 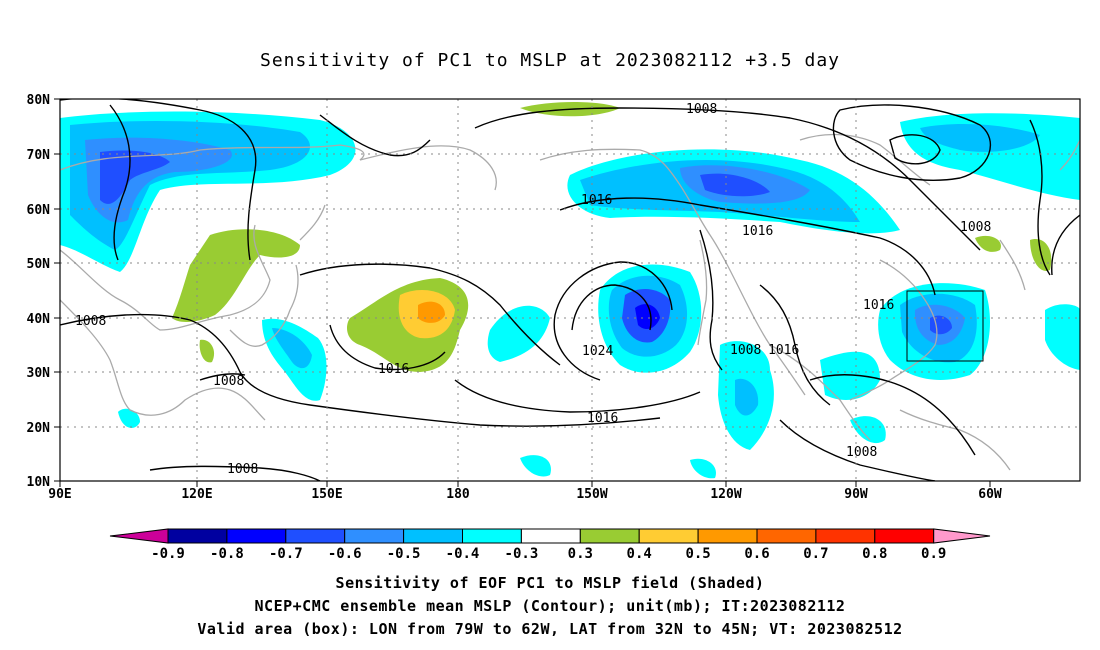 What do you see at coordinates (725, 494) in the screenshot?
I see `lon-label: 120W` at bounding box center [725, 494].